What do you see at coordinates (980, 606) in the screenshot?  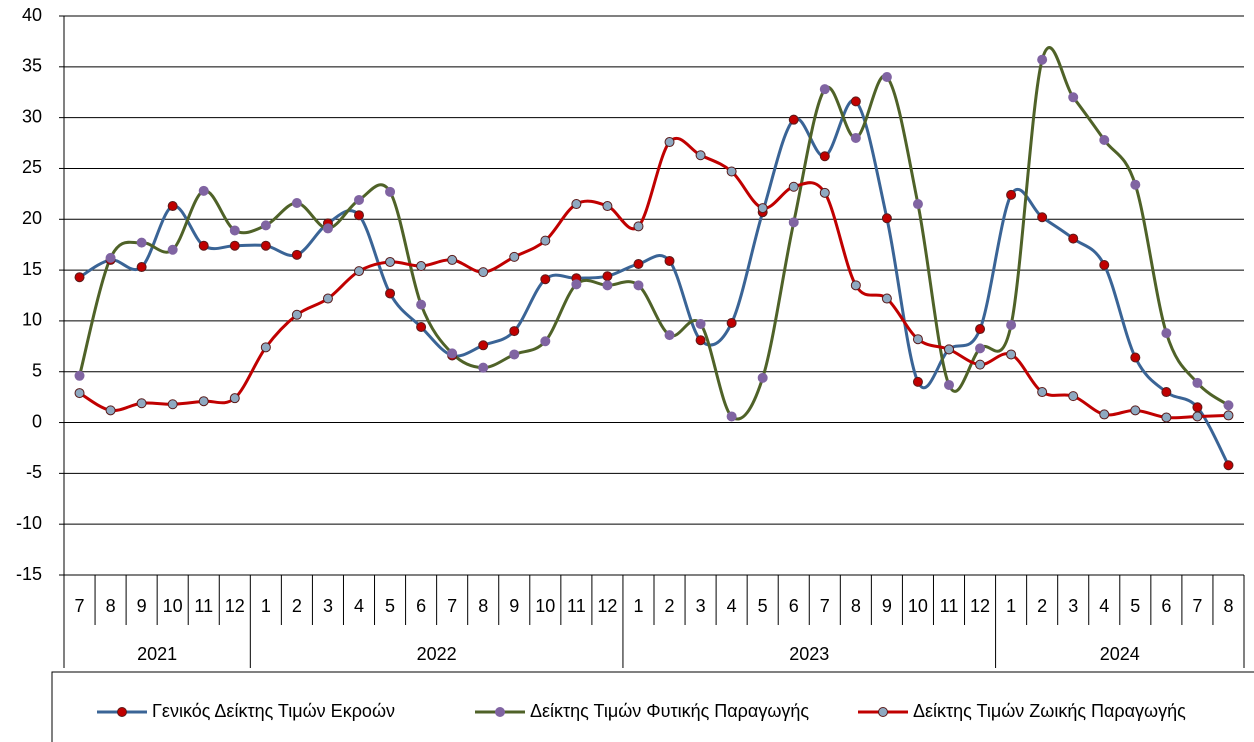 I see `x-tick-label: 12` at bounding box center [980, 606].